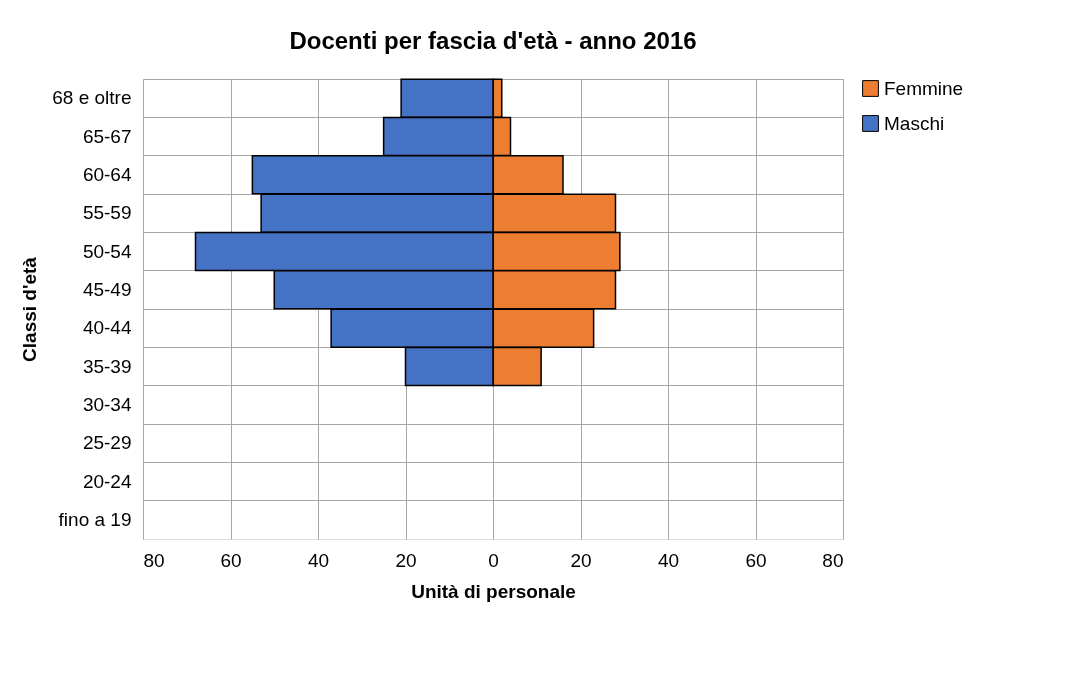 This screenshot has width=1091, height=679. Describe the element at coordinates (107, 174) in the screenshot. I see `y-tick-label: 60-64` at that location.